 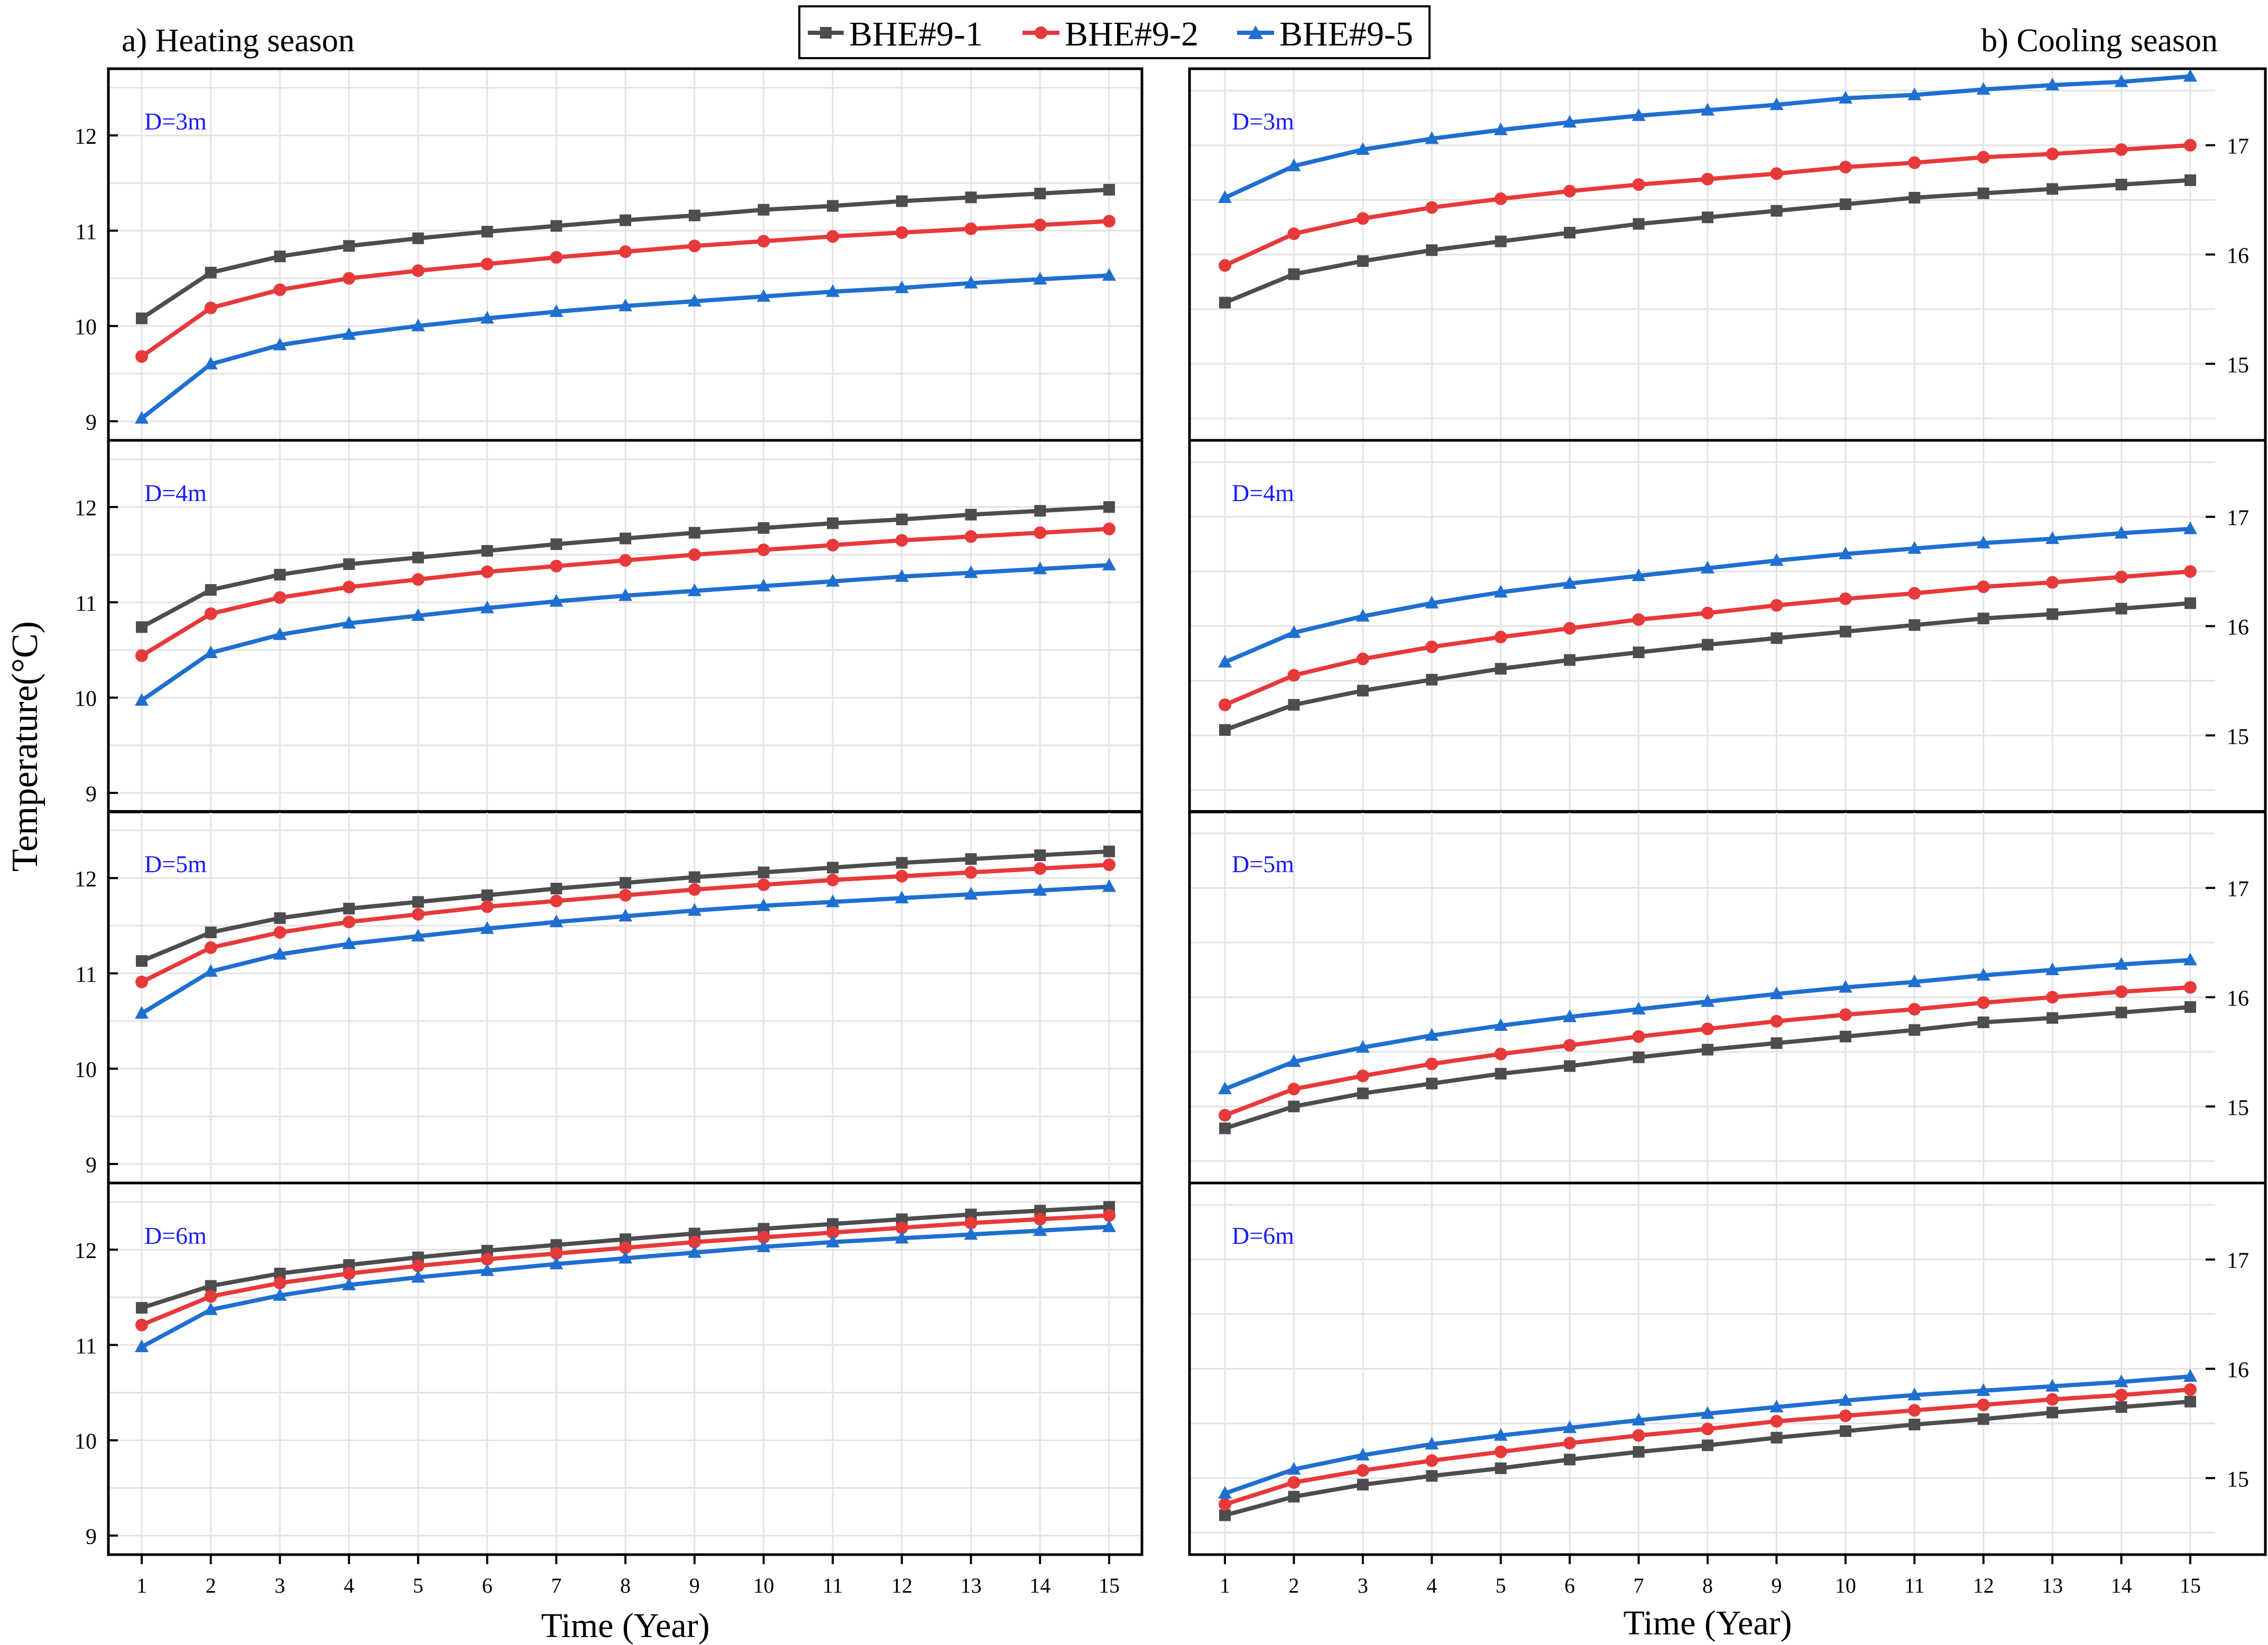 I want to click on x-tick-label-heating-d6m: 3, so click(x=280, y=1585).